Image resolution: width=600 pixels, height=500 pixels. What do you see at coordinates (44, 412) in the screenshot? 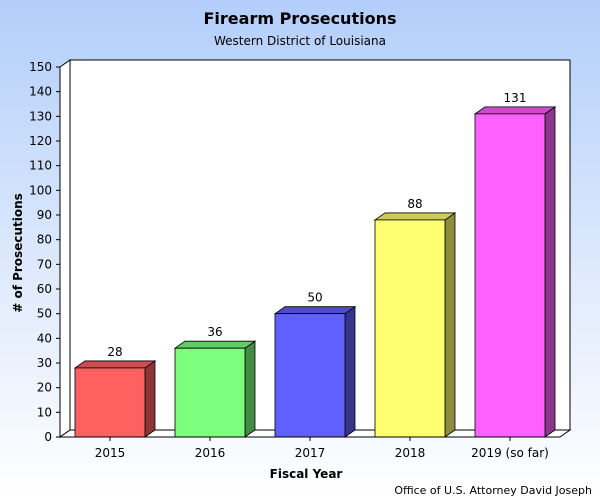
I see `y-tick-label: 10` at bounding box center [44, 412].